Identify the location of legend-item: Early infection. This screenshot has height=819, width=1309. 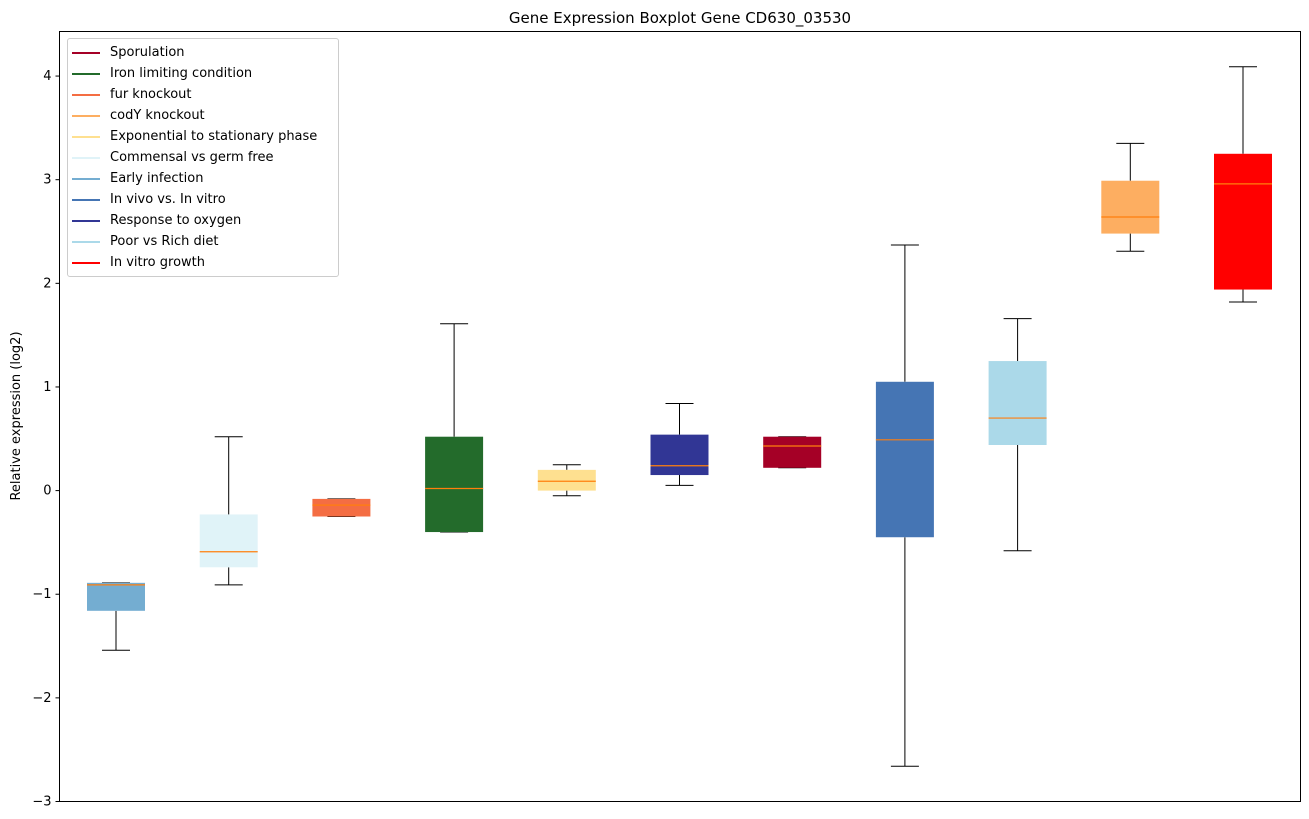
(203, 178).